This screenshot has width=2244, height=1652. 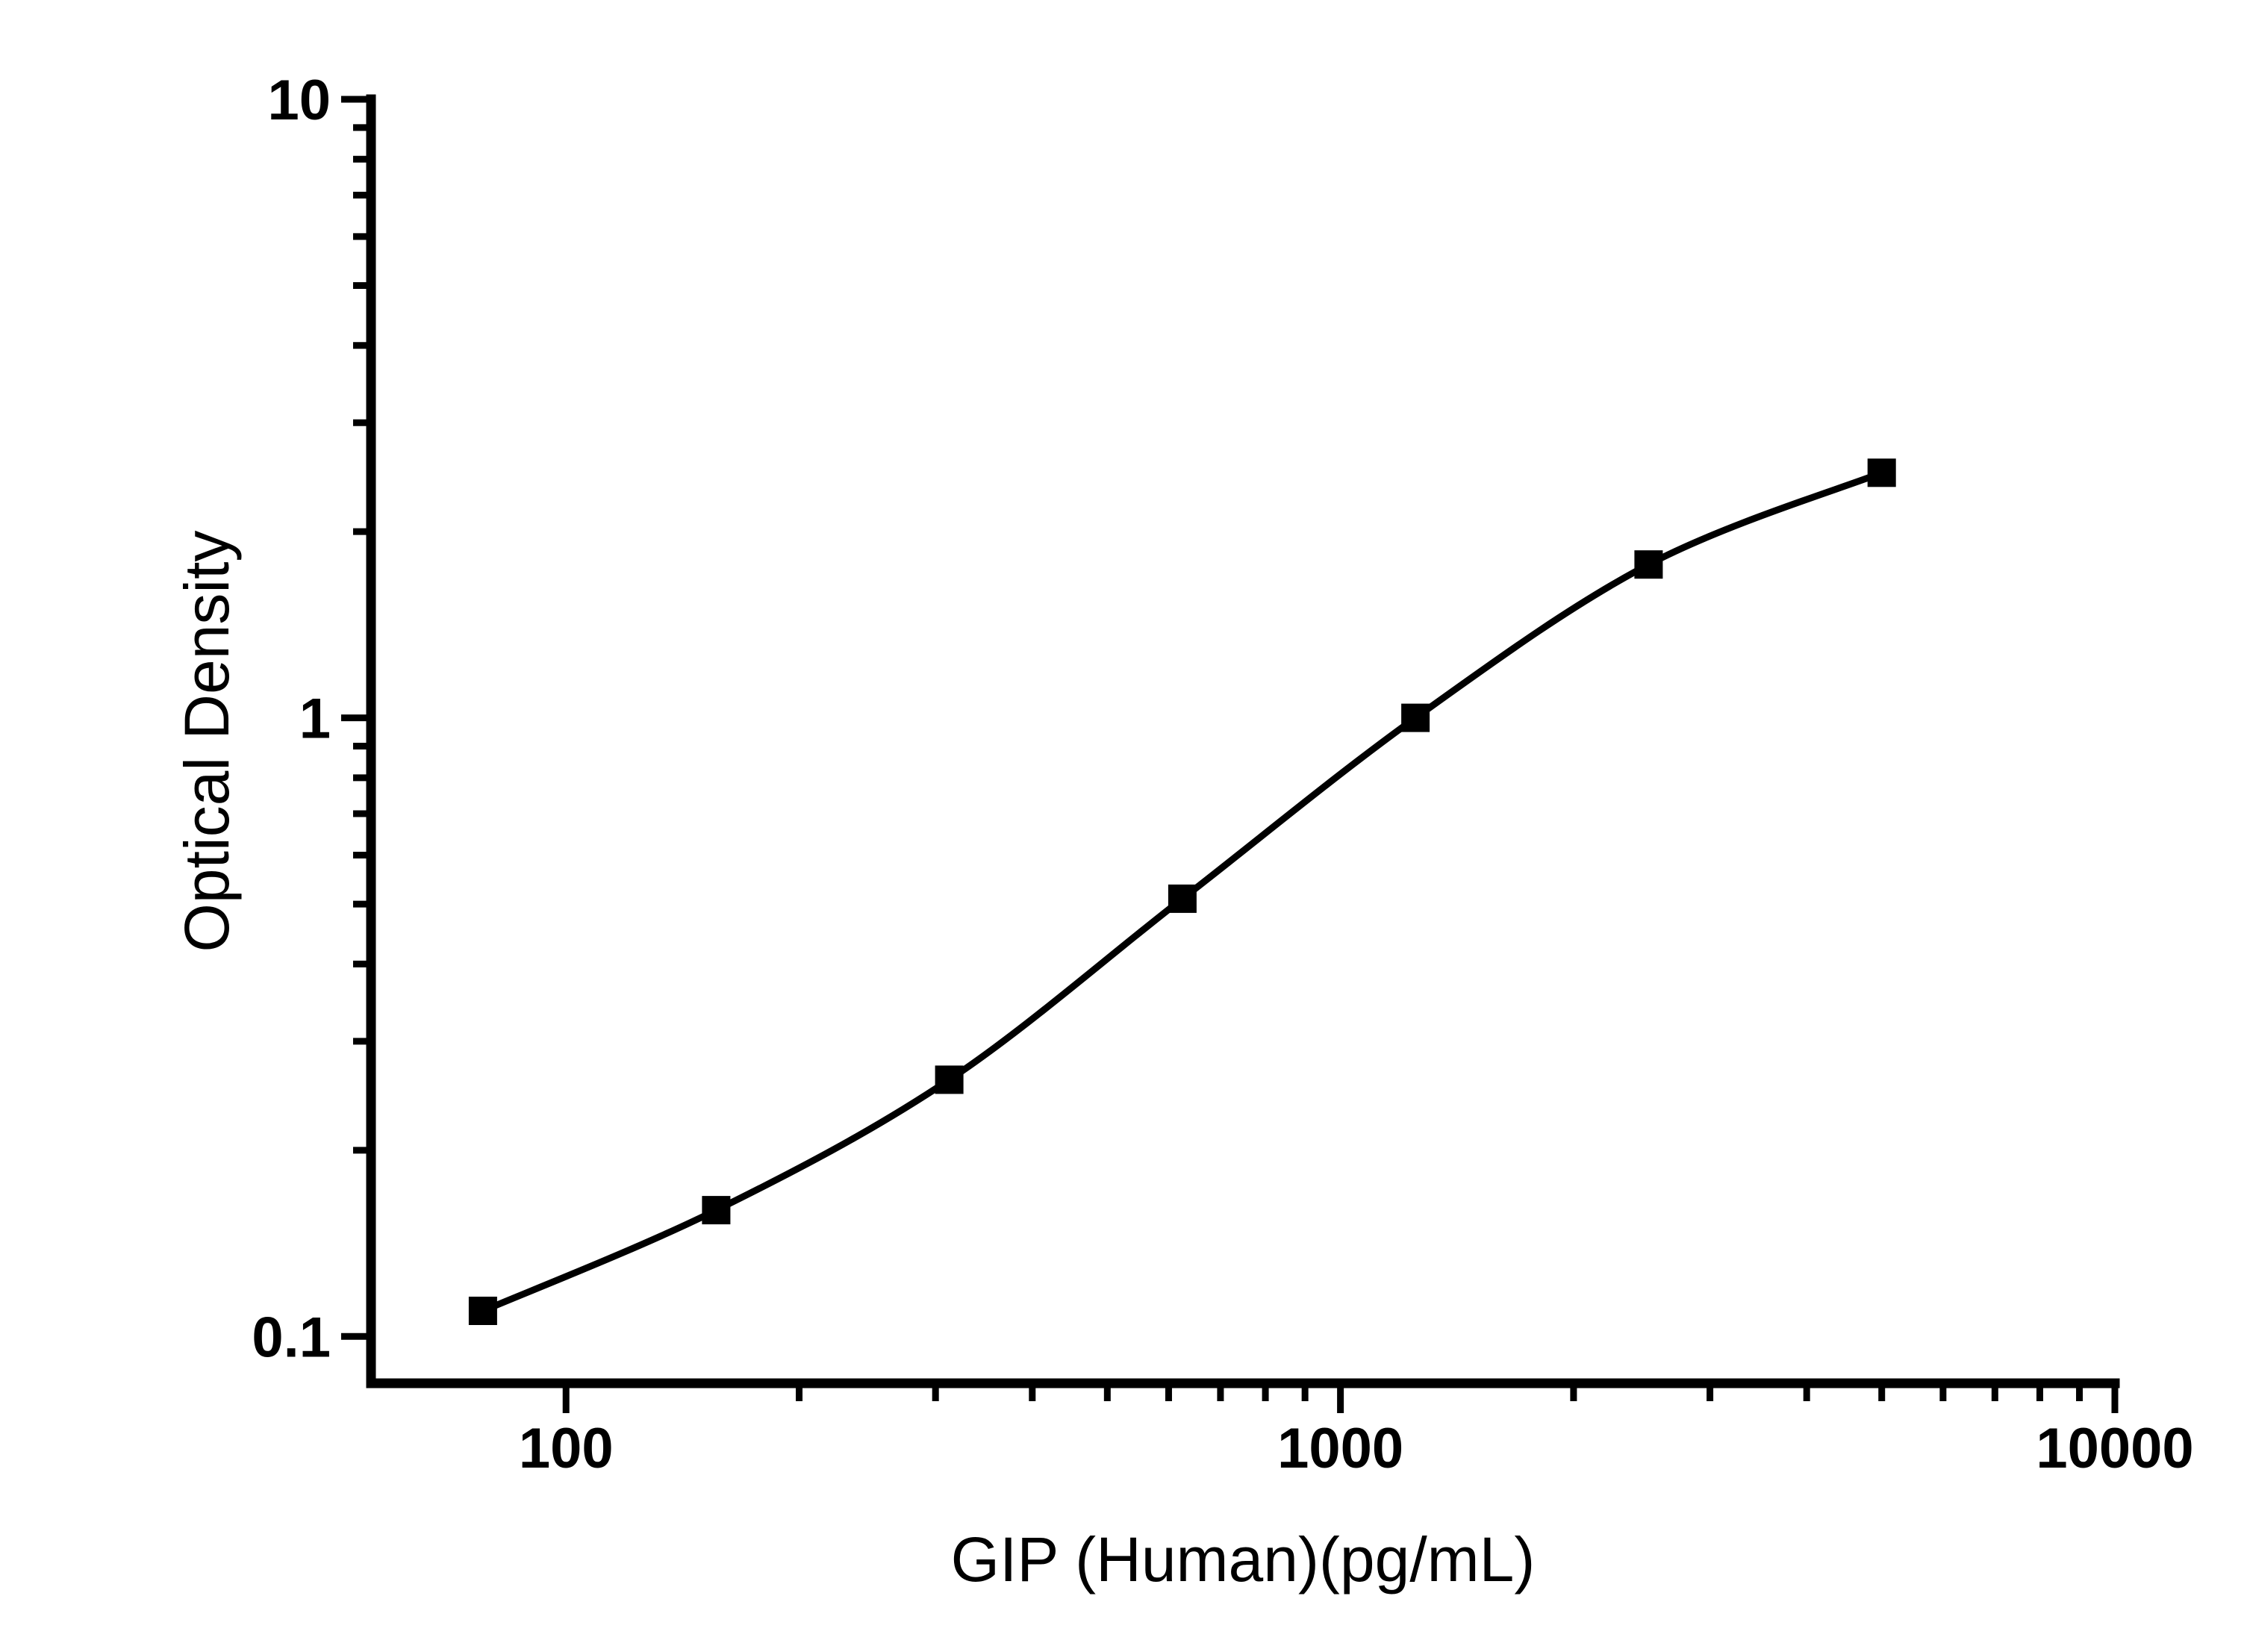 I want to click on y-tick-label: 10, so click(x=299, y=101).